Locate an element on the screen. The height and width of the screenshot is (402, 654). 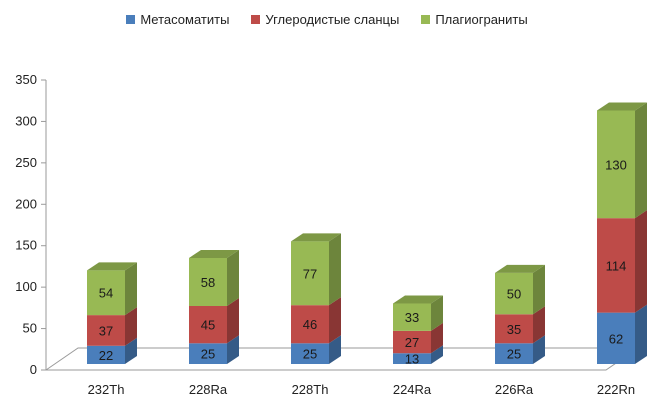
data-label: 130 is located at coordinates (616, 164).